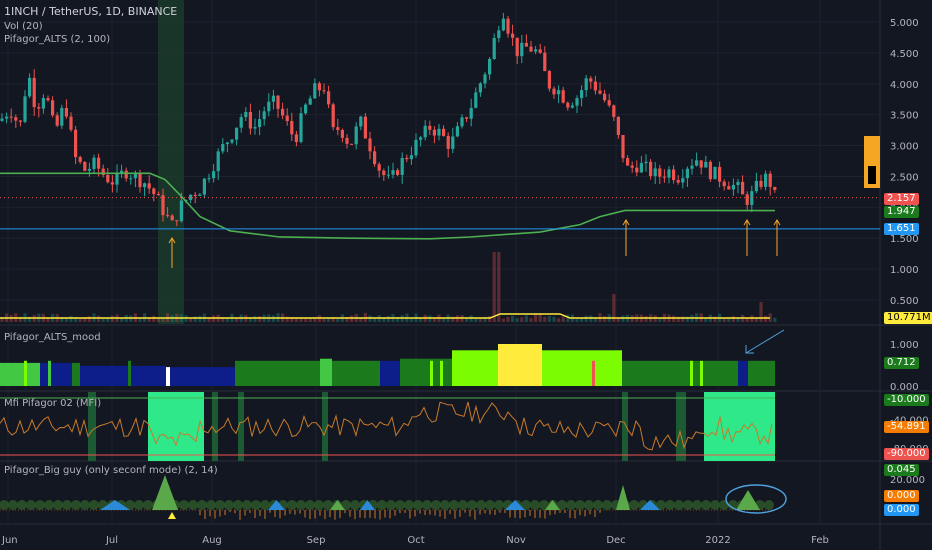 The height and width of the screenshot is (550, 932). What do you see at coordinates (367, 505) in the screenshot?
I see `bigguy-blue-hump` at bounding box center [367, 505].